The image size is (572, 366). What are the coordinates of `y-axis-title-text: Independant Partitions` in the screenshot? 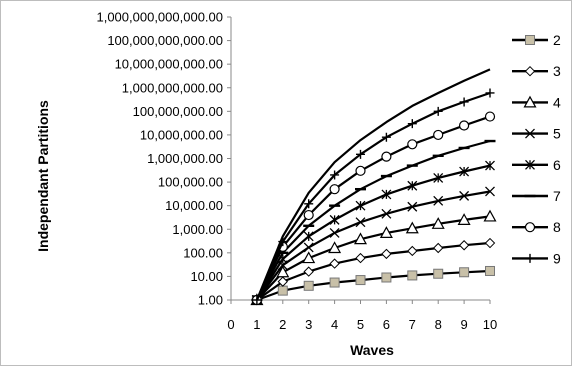 It's located at (43, 176).